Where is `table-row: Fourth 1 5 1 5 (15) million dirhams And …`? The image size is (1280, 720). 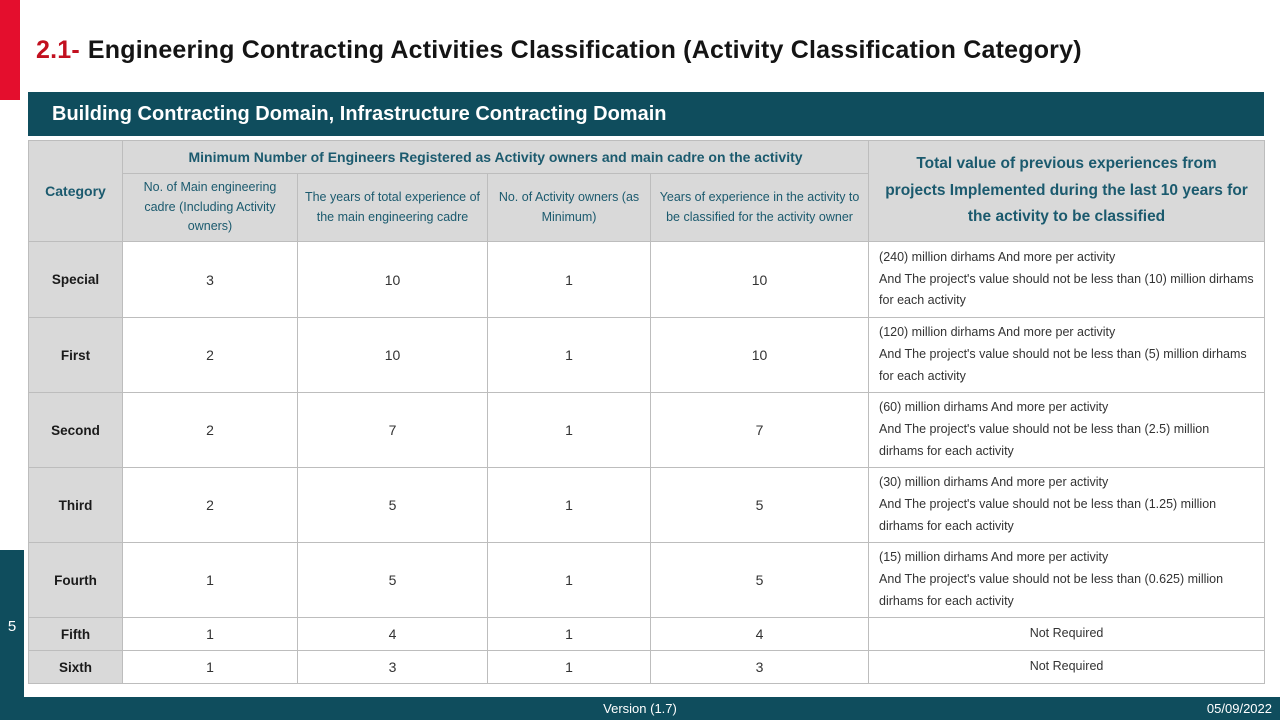
table-row: Fourth 1 5 1 5 (15) million dirhams And … is located at coordinates (647, 580).